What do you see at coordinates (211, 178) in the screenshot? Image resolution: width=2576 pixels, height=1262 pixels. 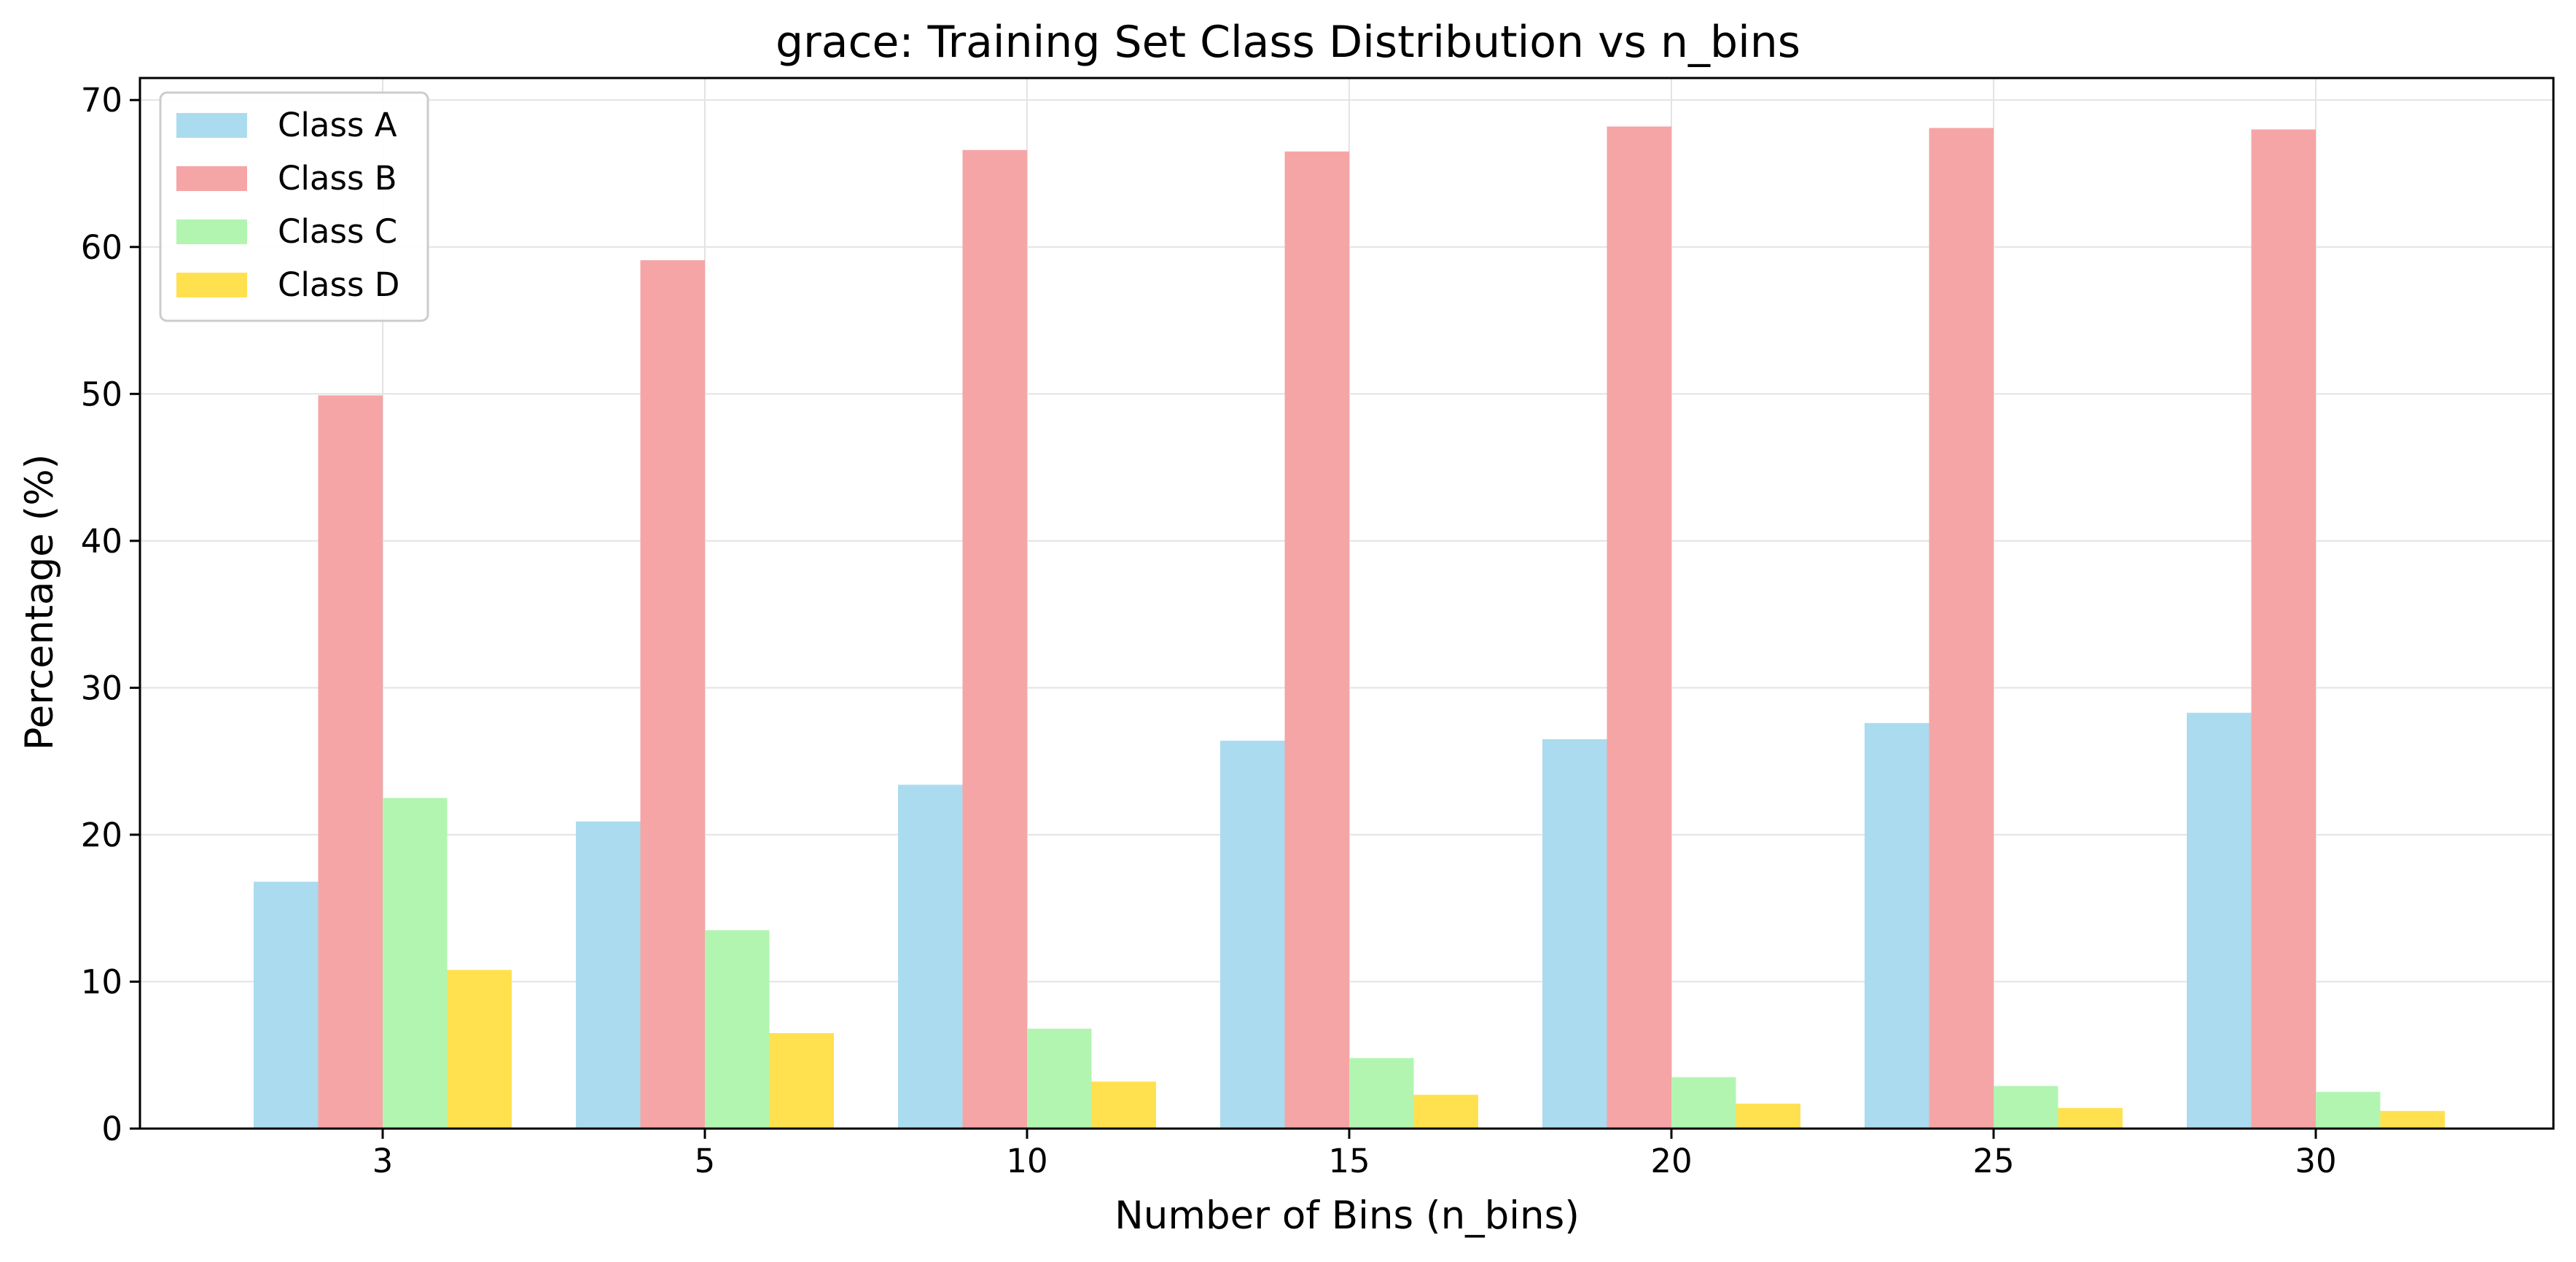 I see `legend-swatch-class-b` at bounding box center [211, 178].